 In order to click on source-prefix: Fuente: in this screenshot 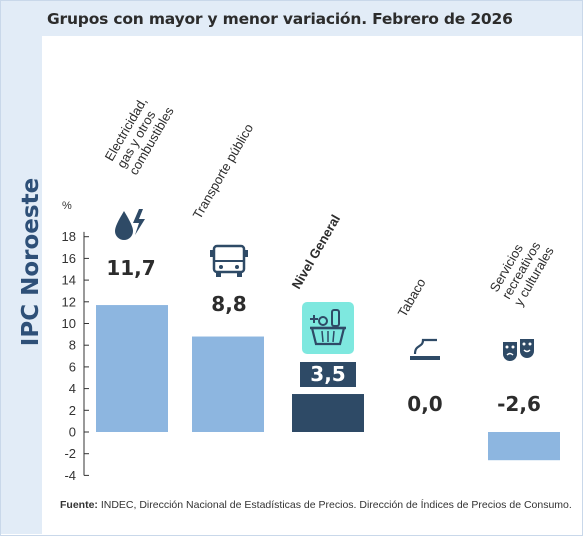, I will do `click(79, 505)`.